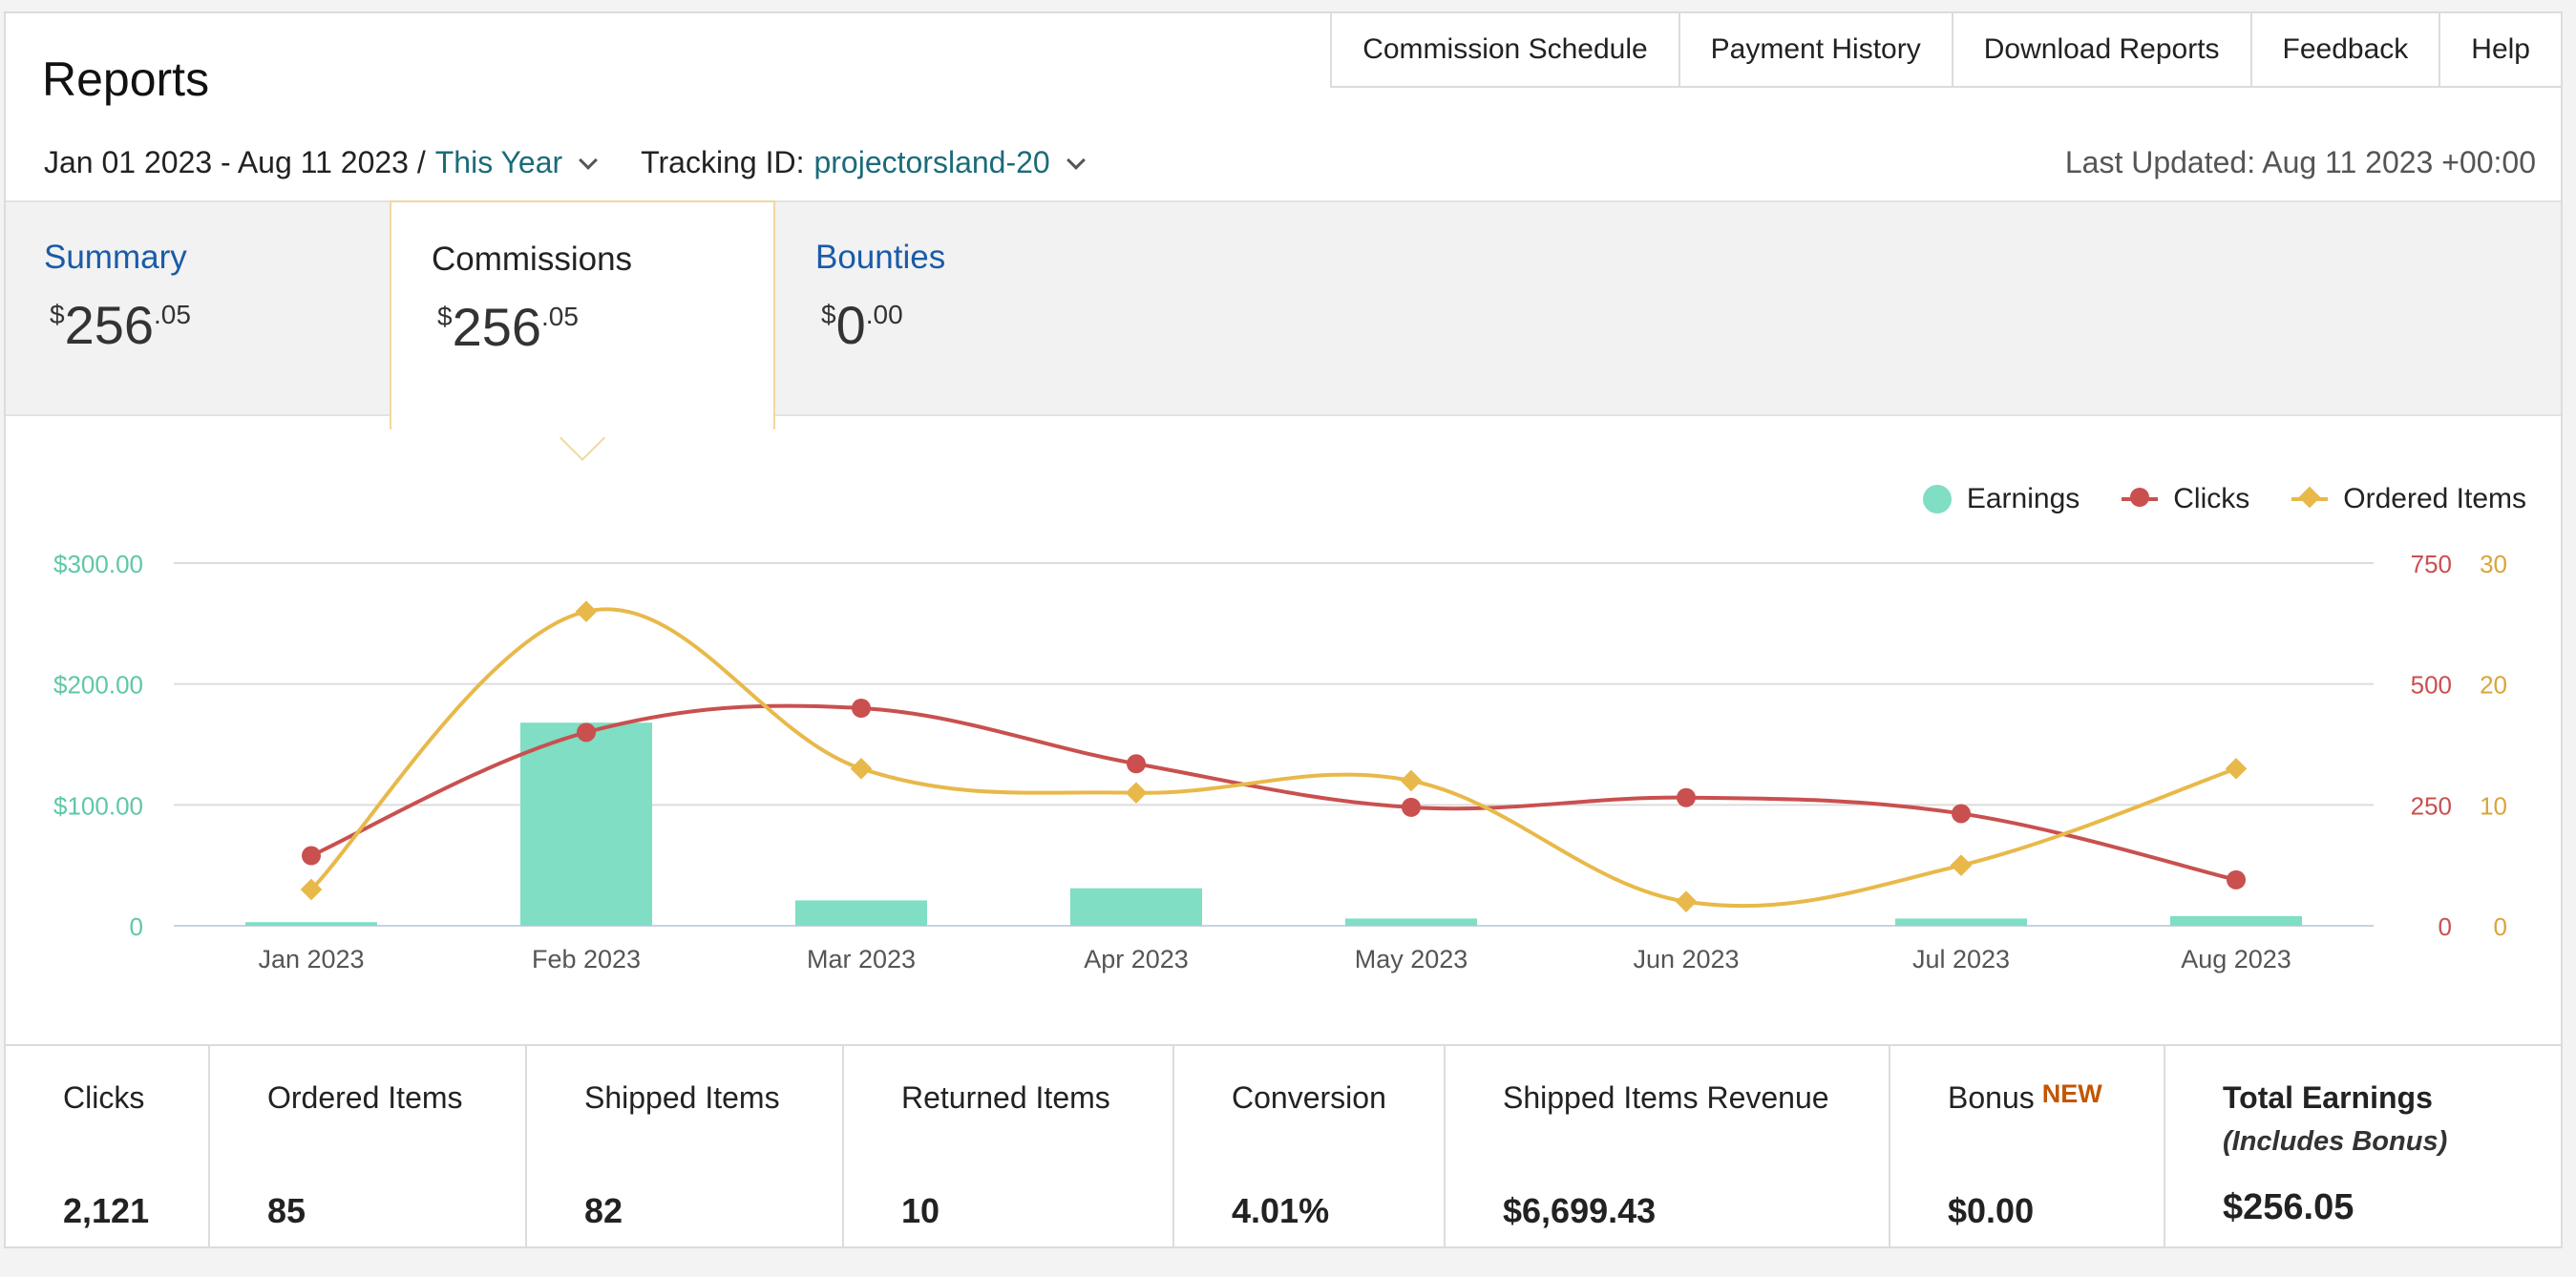  Describe the element at coordinates (1961, 959) in the screenshot. I see `x-tick-label: Jul 2023` at that location.